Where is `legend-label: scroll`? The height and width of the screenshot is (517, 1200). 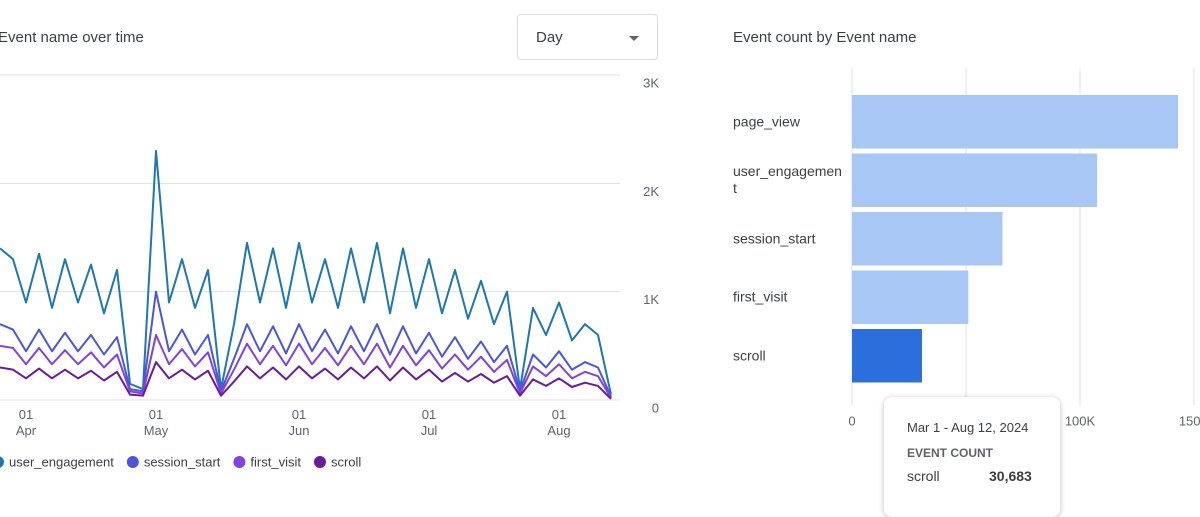
legend-label: scroll is located at coordinates (346, 461).